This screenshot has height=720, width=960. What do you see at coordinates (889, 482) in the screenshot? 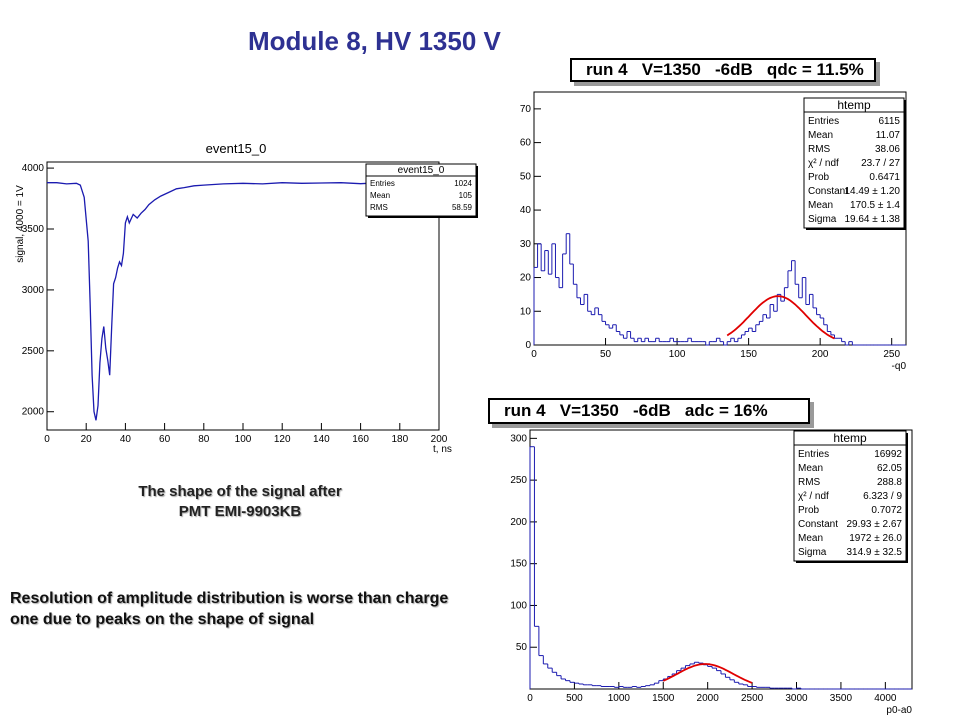
I see `adc-stats-value: 288.8` at bounding box center [889, 482].